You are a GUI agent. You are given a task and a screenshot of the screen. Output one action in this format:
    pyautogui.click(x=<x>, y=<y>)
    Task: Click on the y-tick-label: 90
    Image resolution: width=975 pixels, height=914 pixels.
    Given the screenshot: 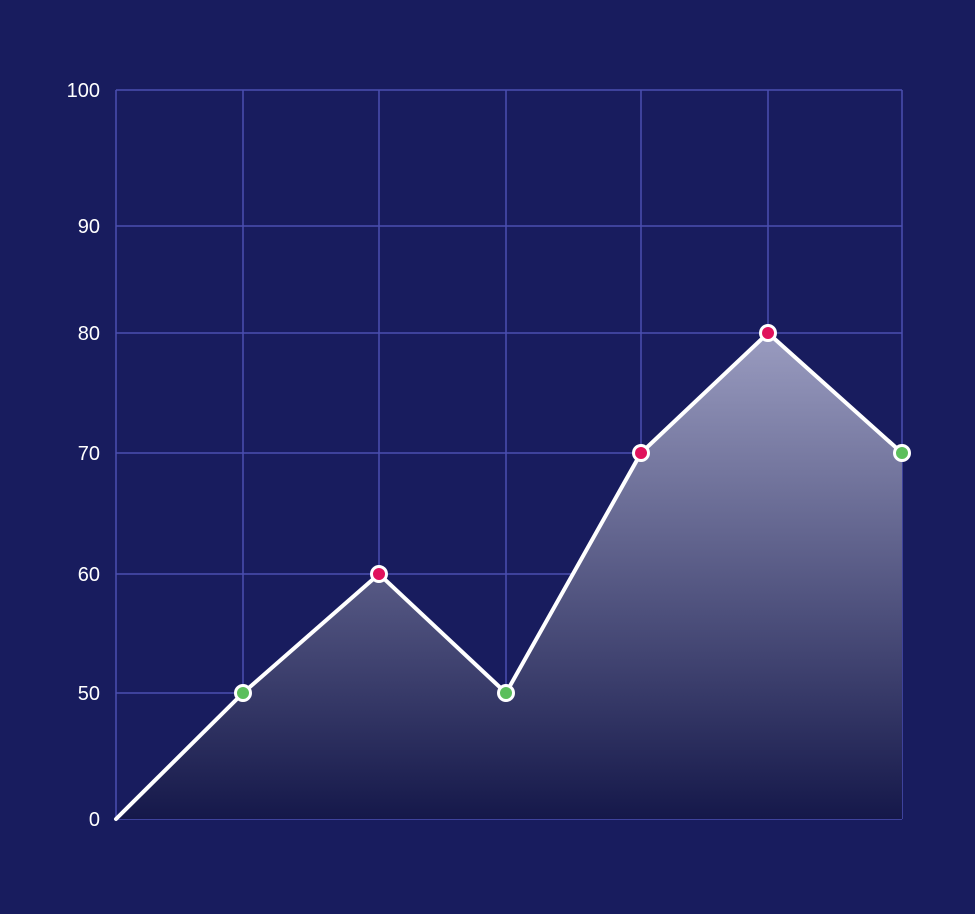 What is the action you would take?
    pyautogui.click(x=89, y=227)
    